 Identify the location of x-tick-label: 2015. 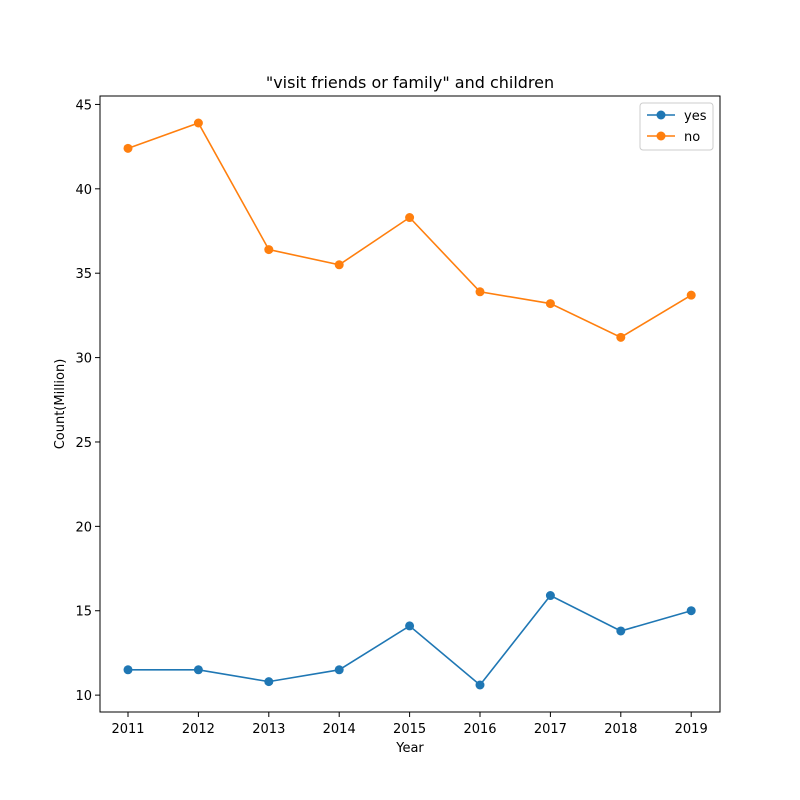
(409, 729).